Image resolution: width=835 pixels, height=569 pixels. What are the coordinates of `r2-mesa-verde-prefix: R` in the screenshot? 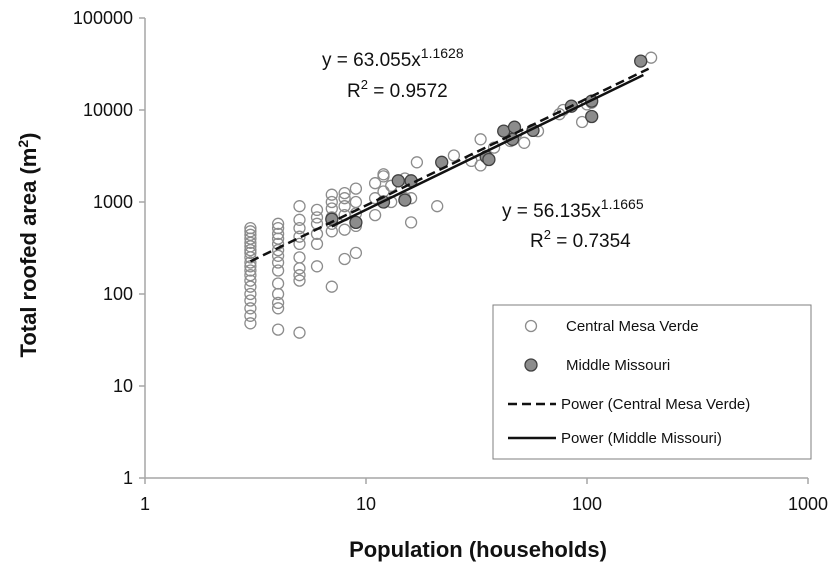 It's located at (354, 91).